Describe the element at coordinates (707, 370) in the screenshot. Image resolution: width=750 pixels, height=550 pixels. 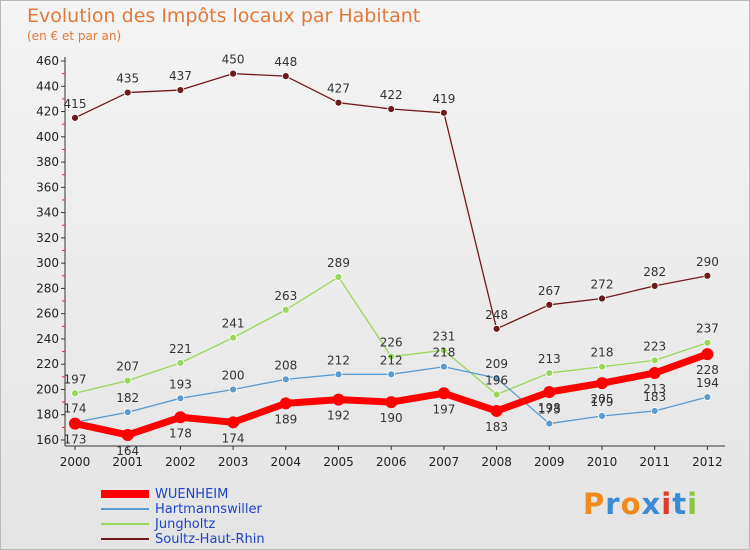
I see `data-label: 228` at that location.